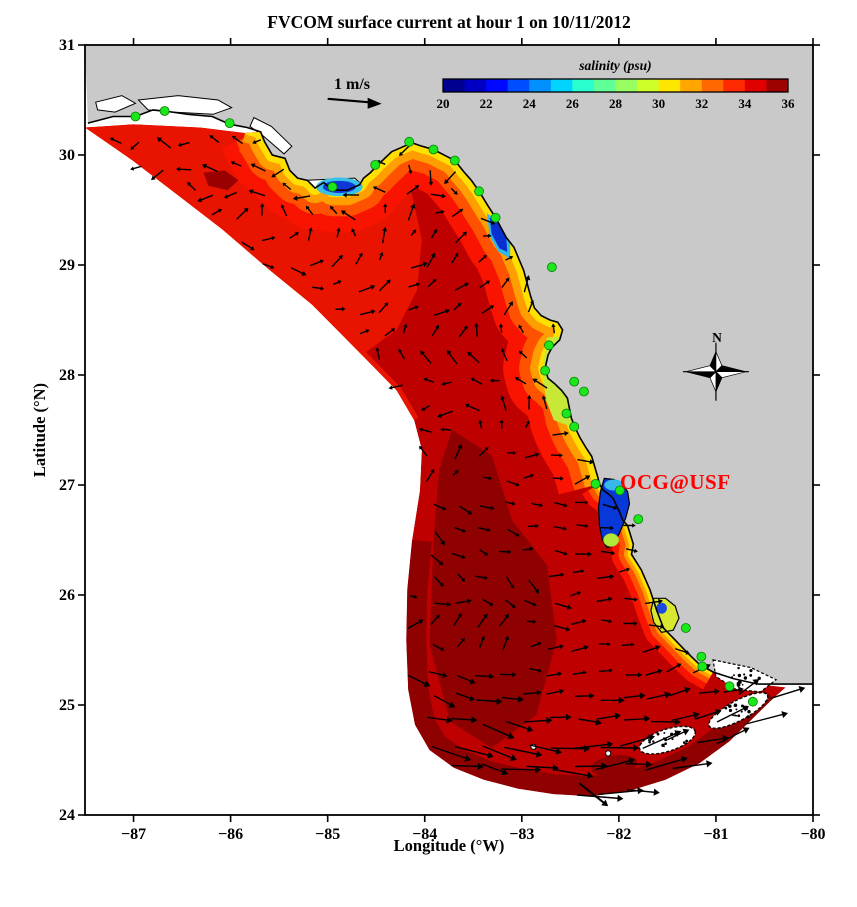 This screenshot has width=857, height=907. Describe the element at coordinates (573, 103) in the screenshot. I see `colorbar-tick-label: 26` at that location.